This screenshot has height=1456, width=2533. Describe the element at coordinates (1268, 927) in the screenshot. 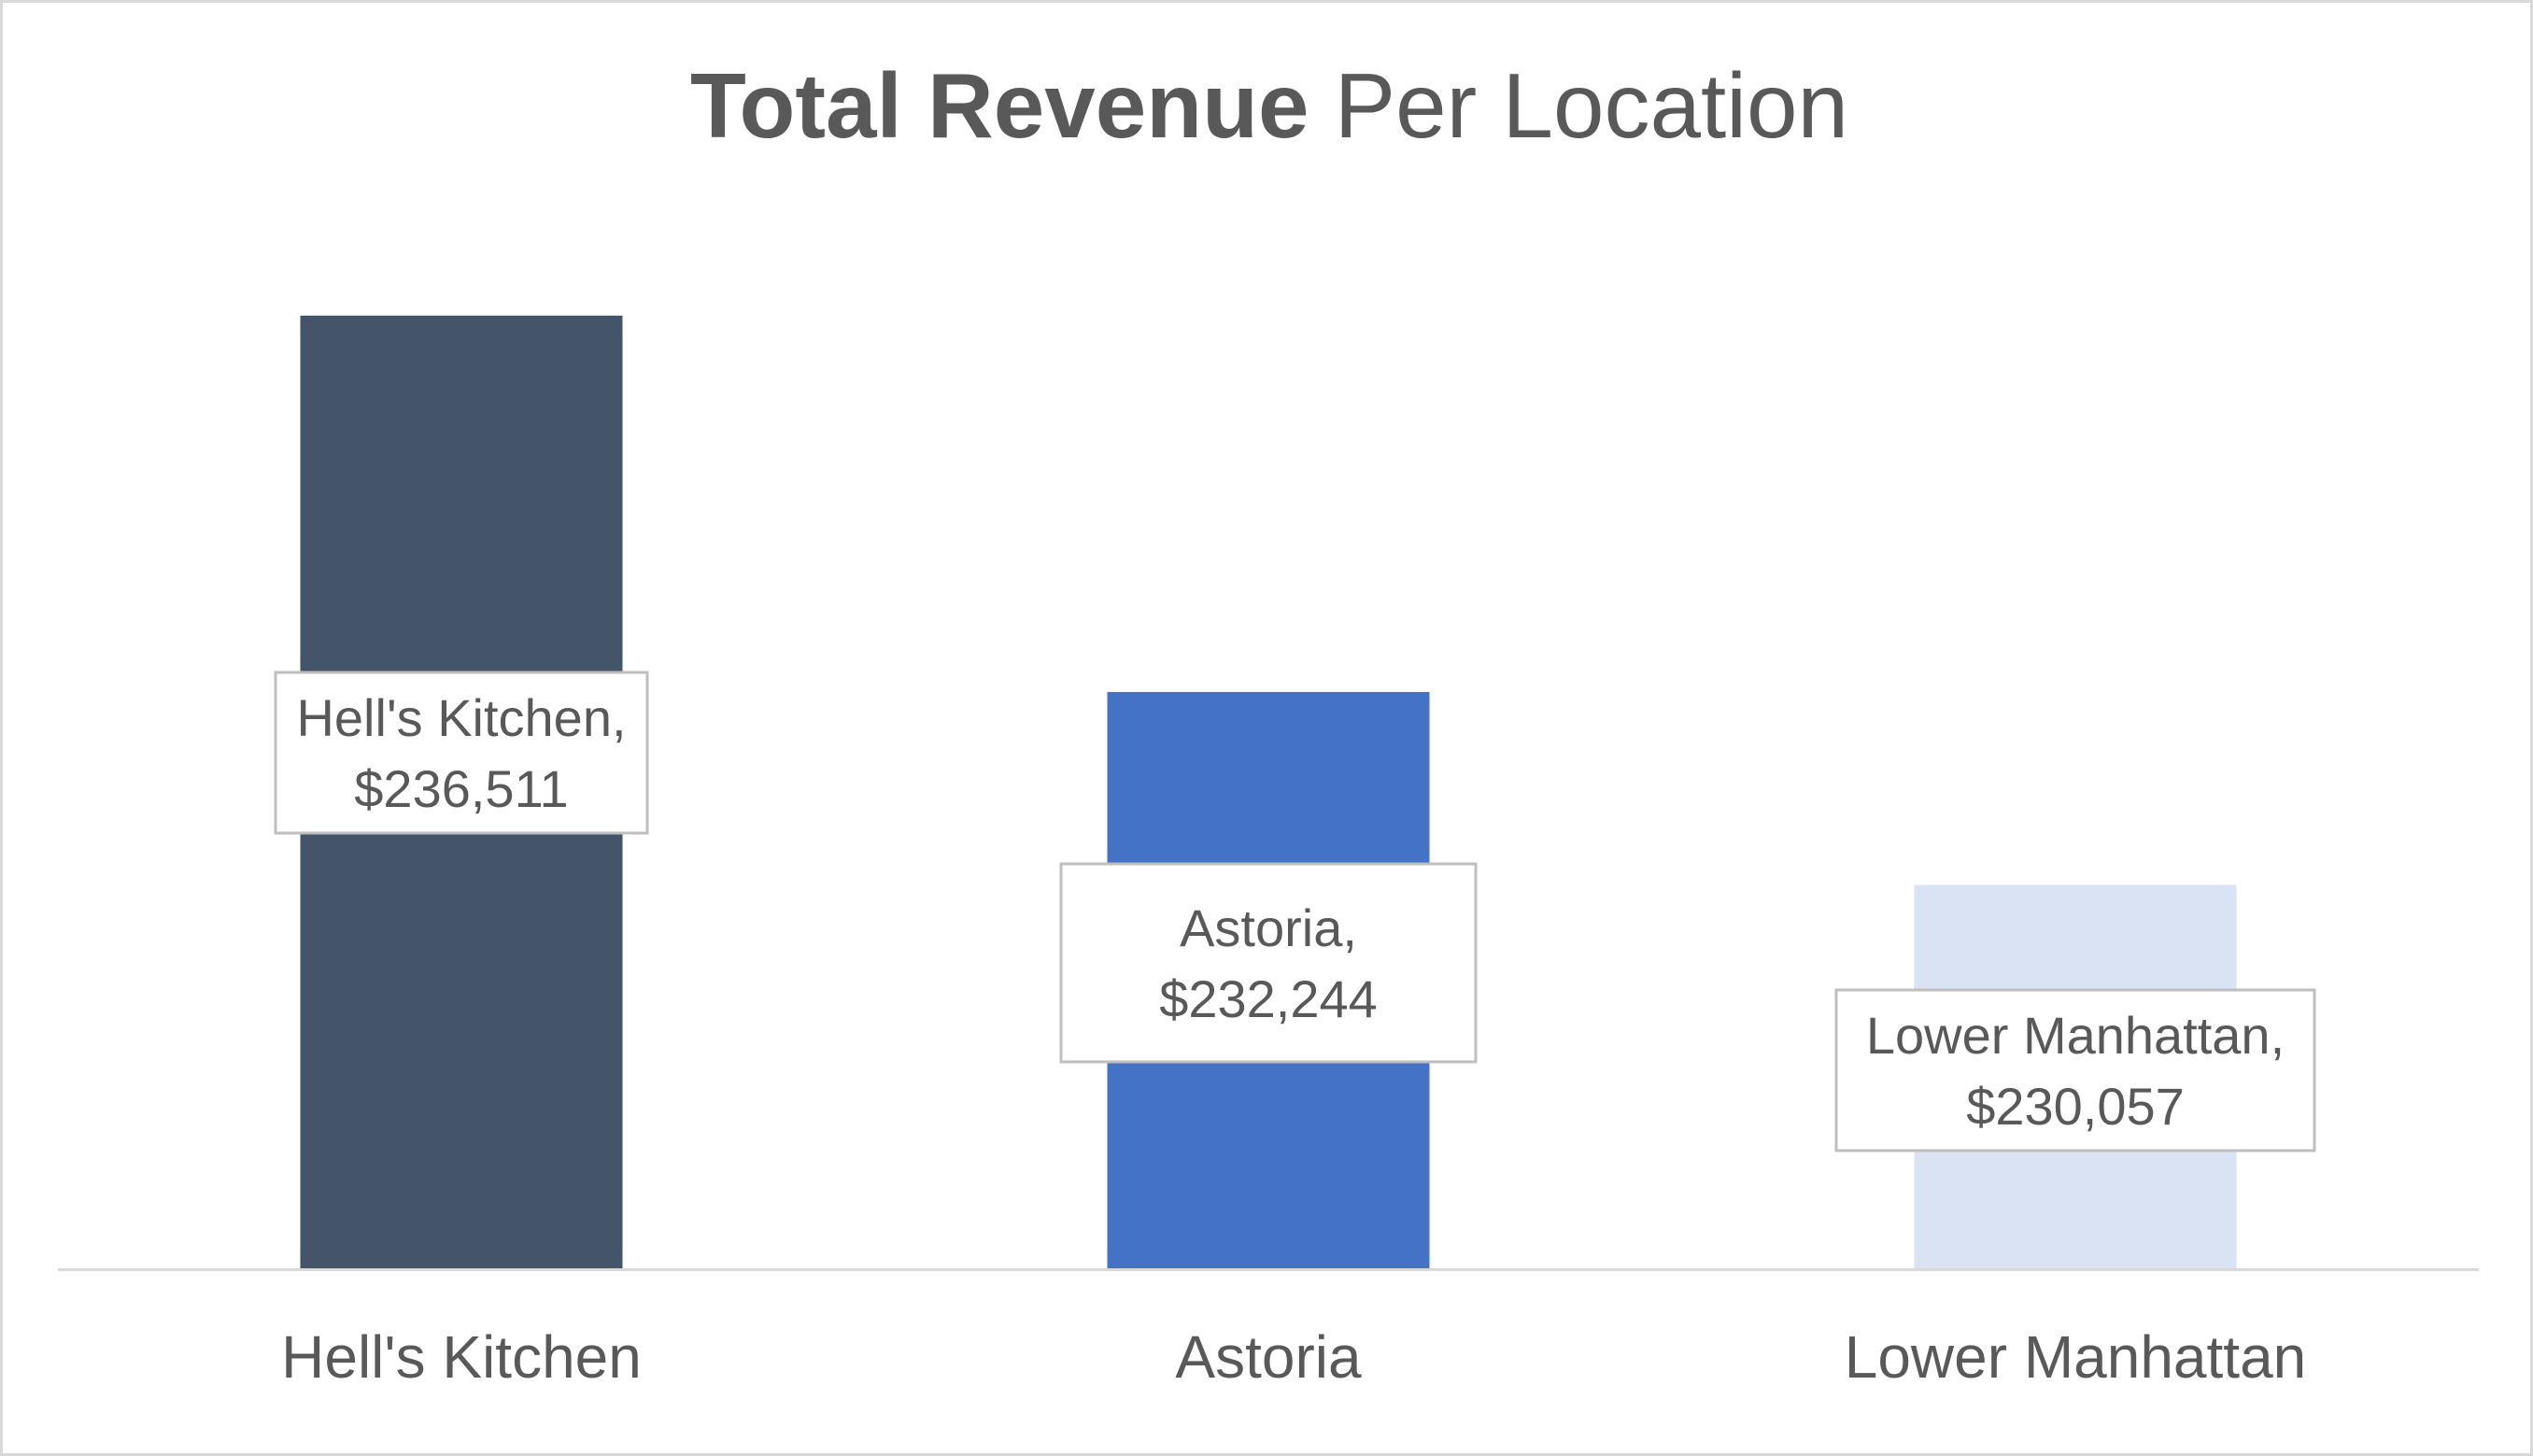

I see `data-label-1-line-0: Astoria,` at that location.